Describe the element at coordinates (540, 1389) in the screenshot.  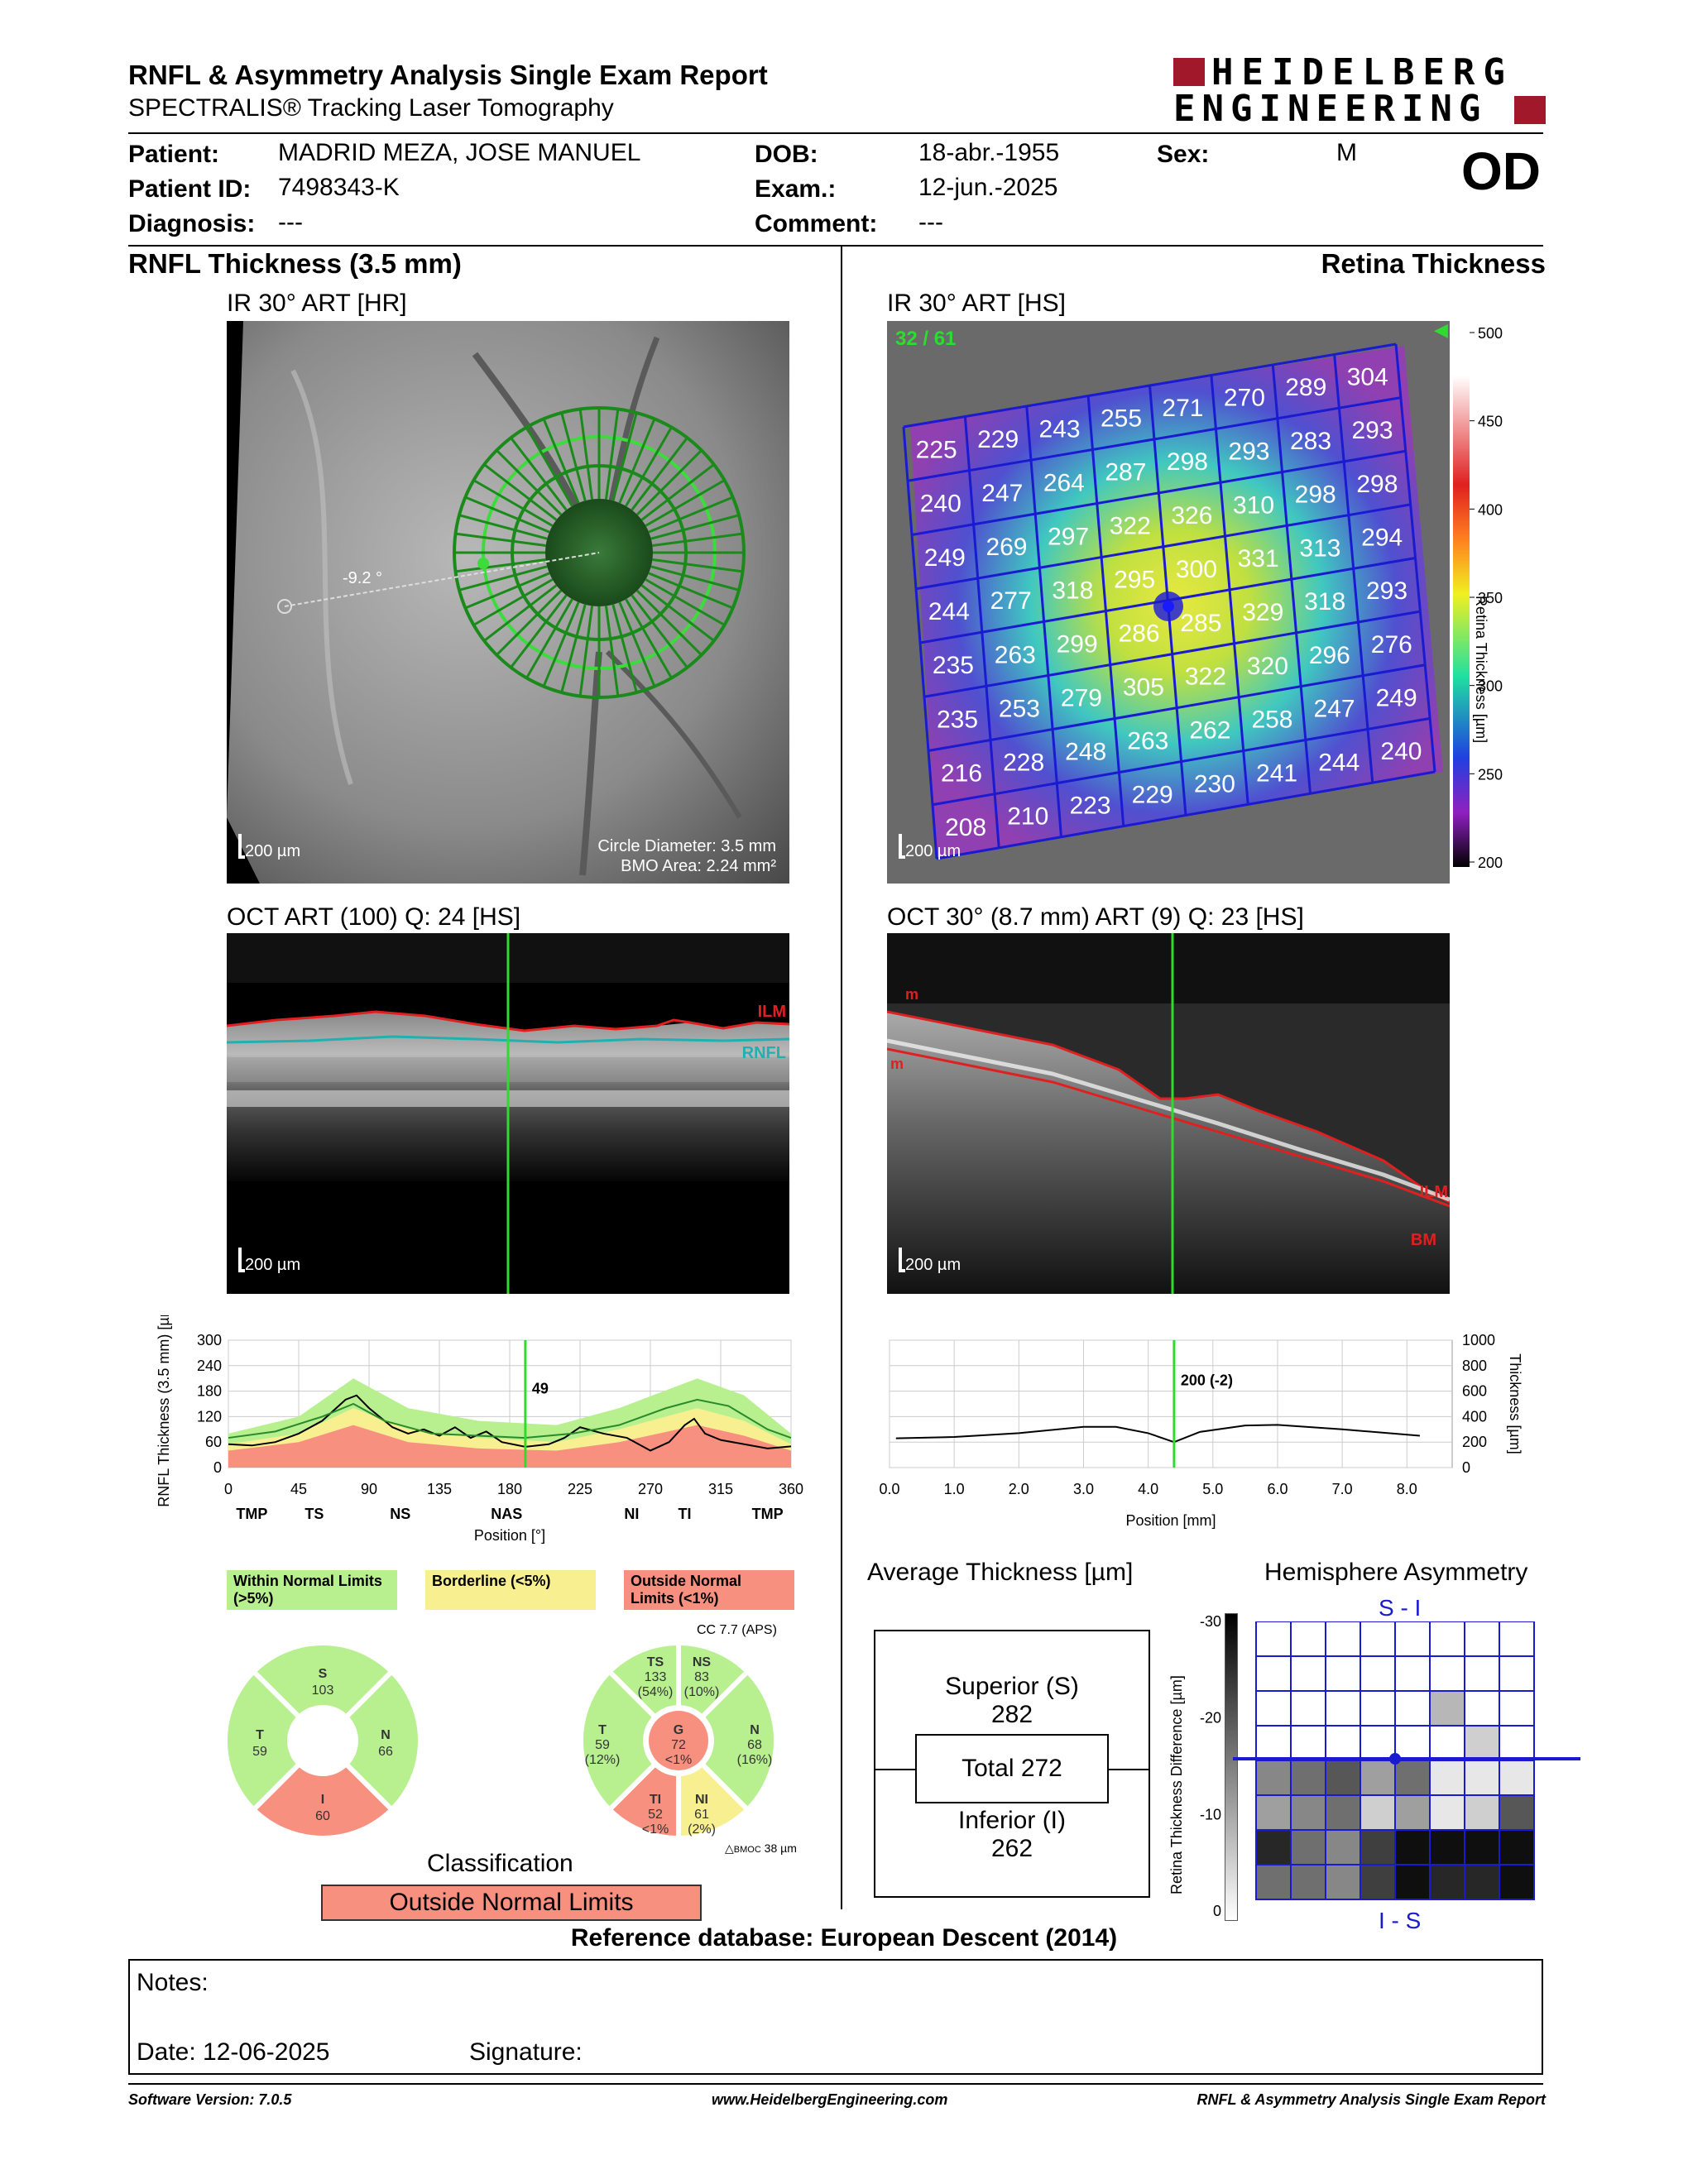
I see `cursor-value: 49` at that location.